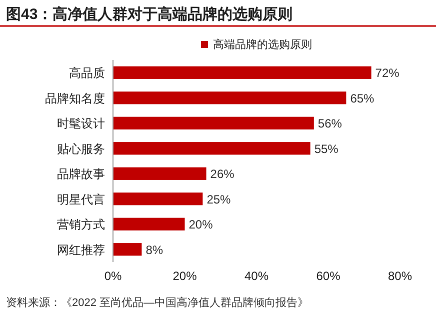 The height and width of the screenshot is (331, 436). I want to click on legend-label: 高端品牌的选购原则, so click(262, 44).